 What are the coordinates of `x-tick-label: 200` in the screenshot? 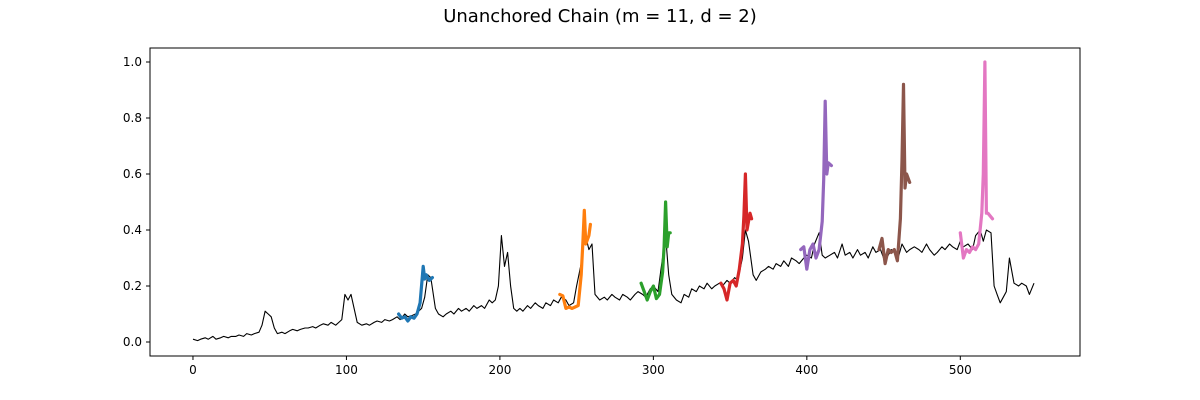 It's located at (499, 370).